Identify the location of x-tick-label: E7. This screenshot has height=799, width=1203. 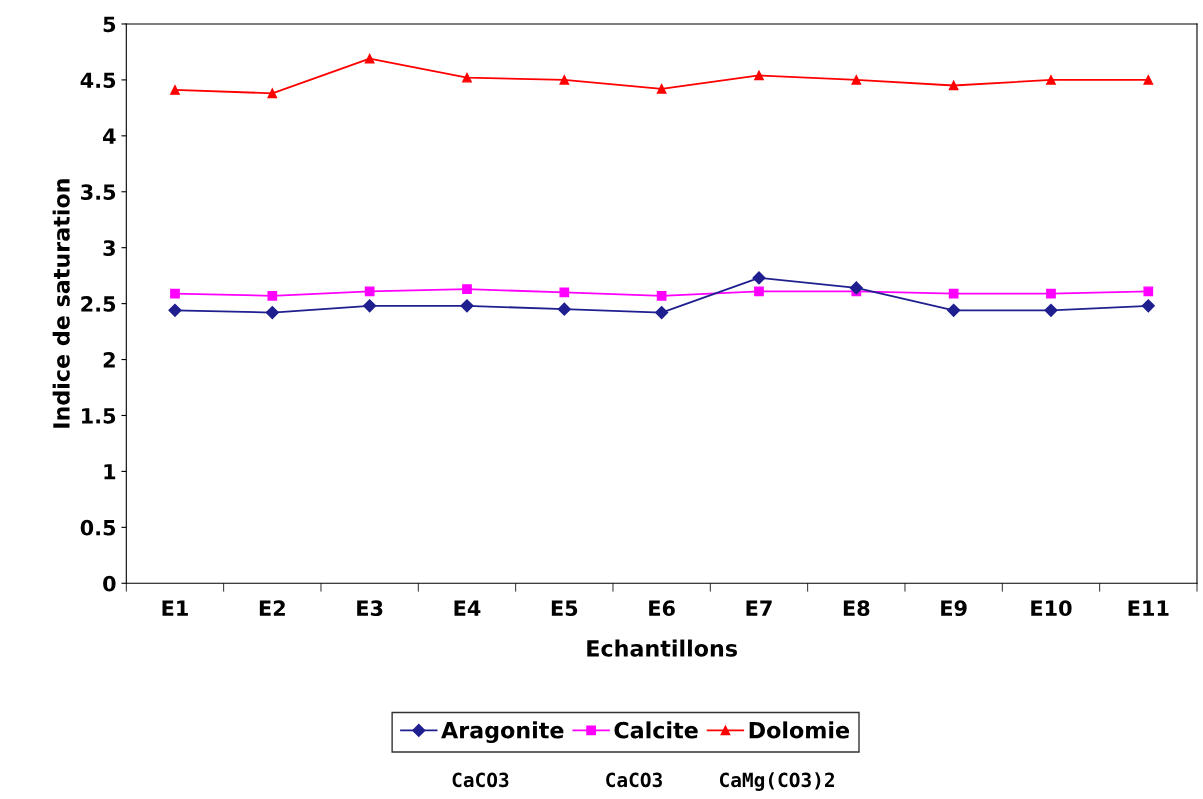
(759, 608).